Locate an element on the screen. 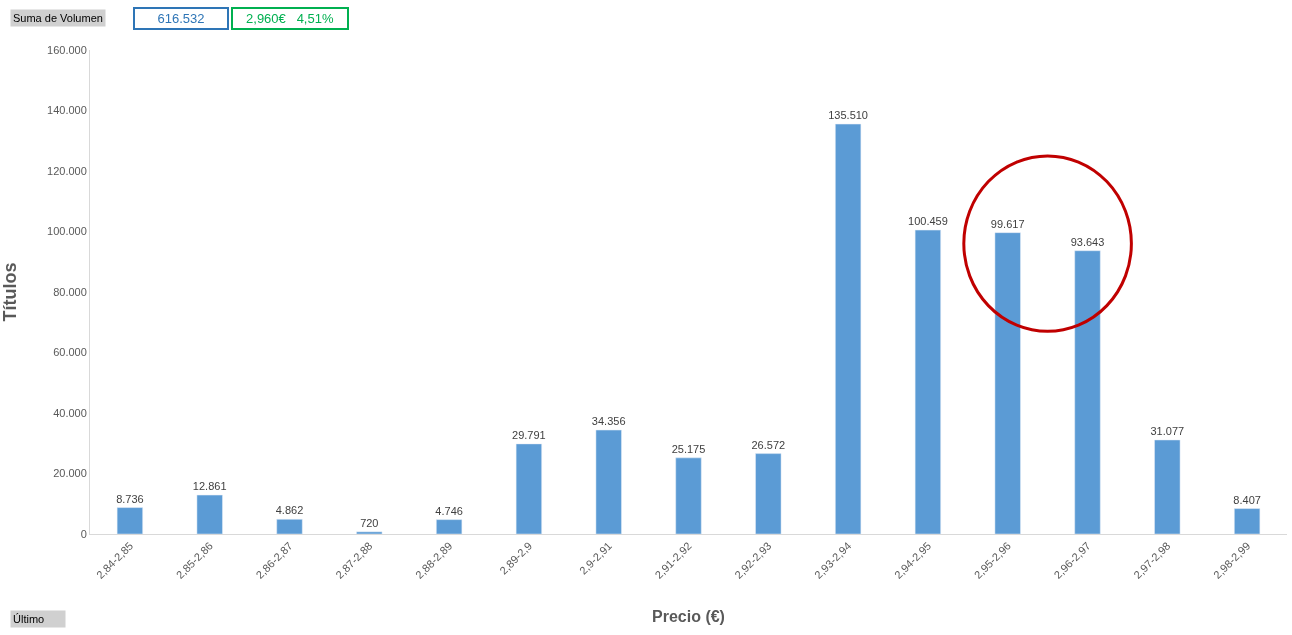  y-tick-label: 20.000 is located at coordinates (70, 473).